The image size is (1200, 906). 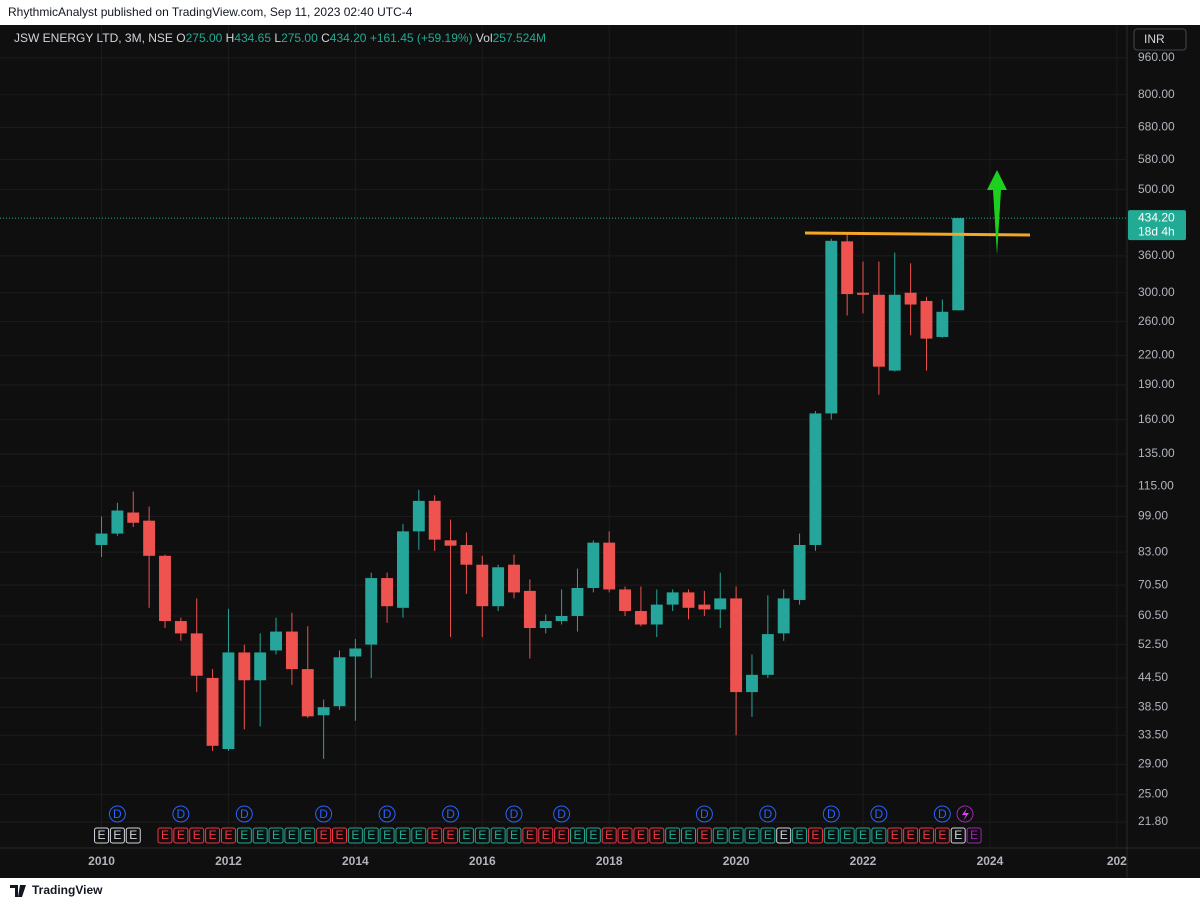 What do you see at coordinates (1154, 39) in the screenshot?
I see `currency-label: INR` at bounding box center [1154, 39].